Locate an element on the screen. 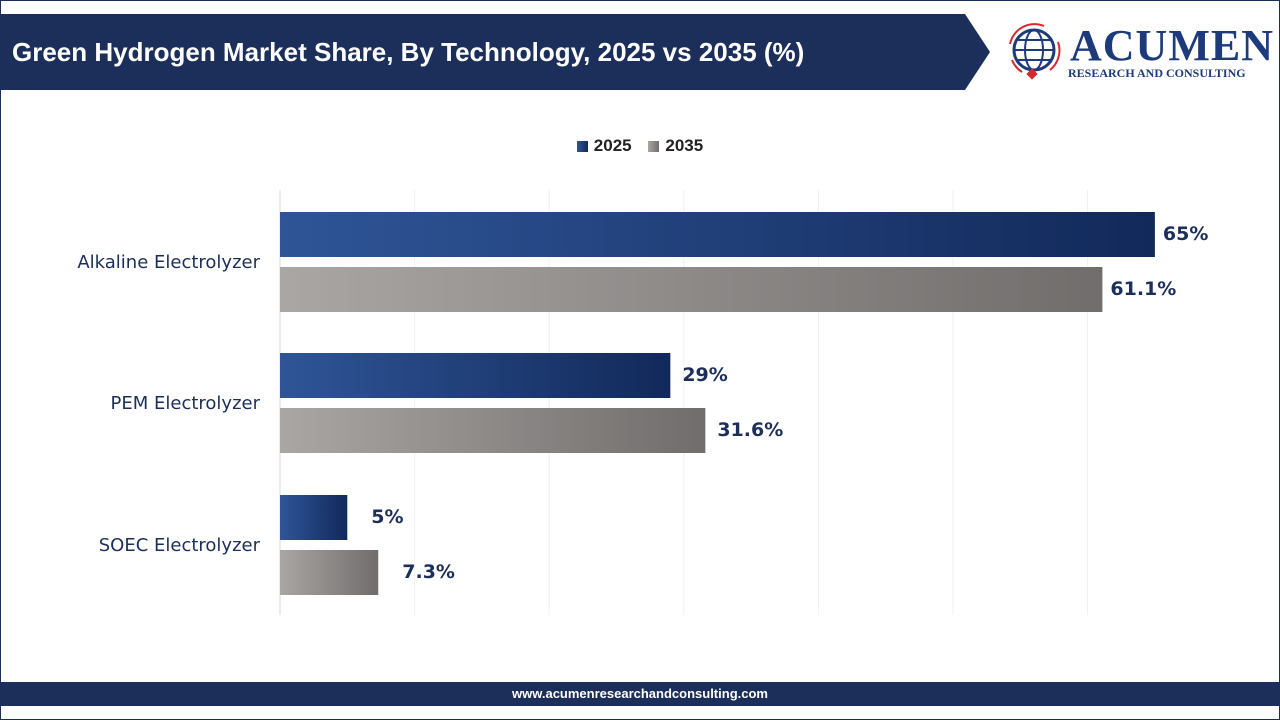 The image size is (1280, 720). category-label: PEM Electrolyzer is located at coordinates (185, 403).